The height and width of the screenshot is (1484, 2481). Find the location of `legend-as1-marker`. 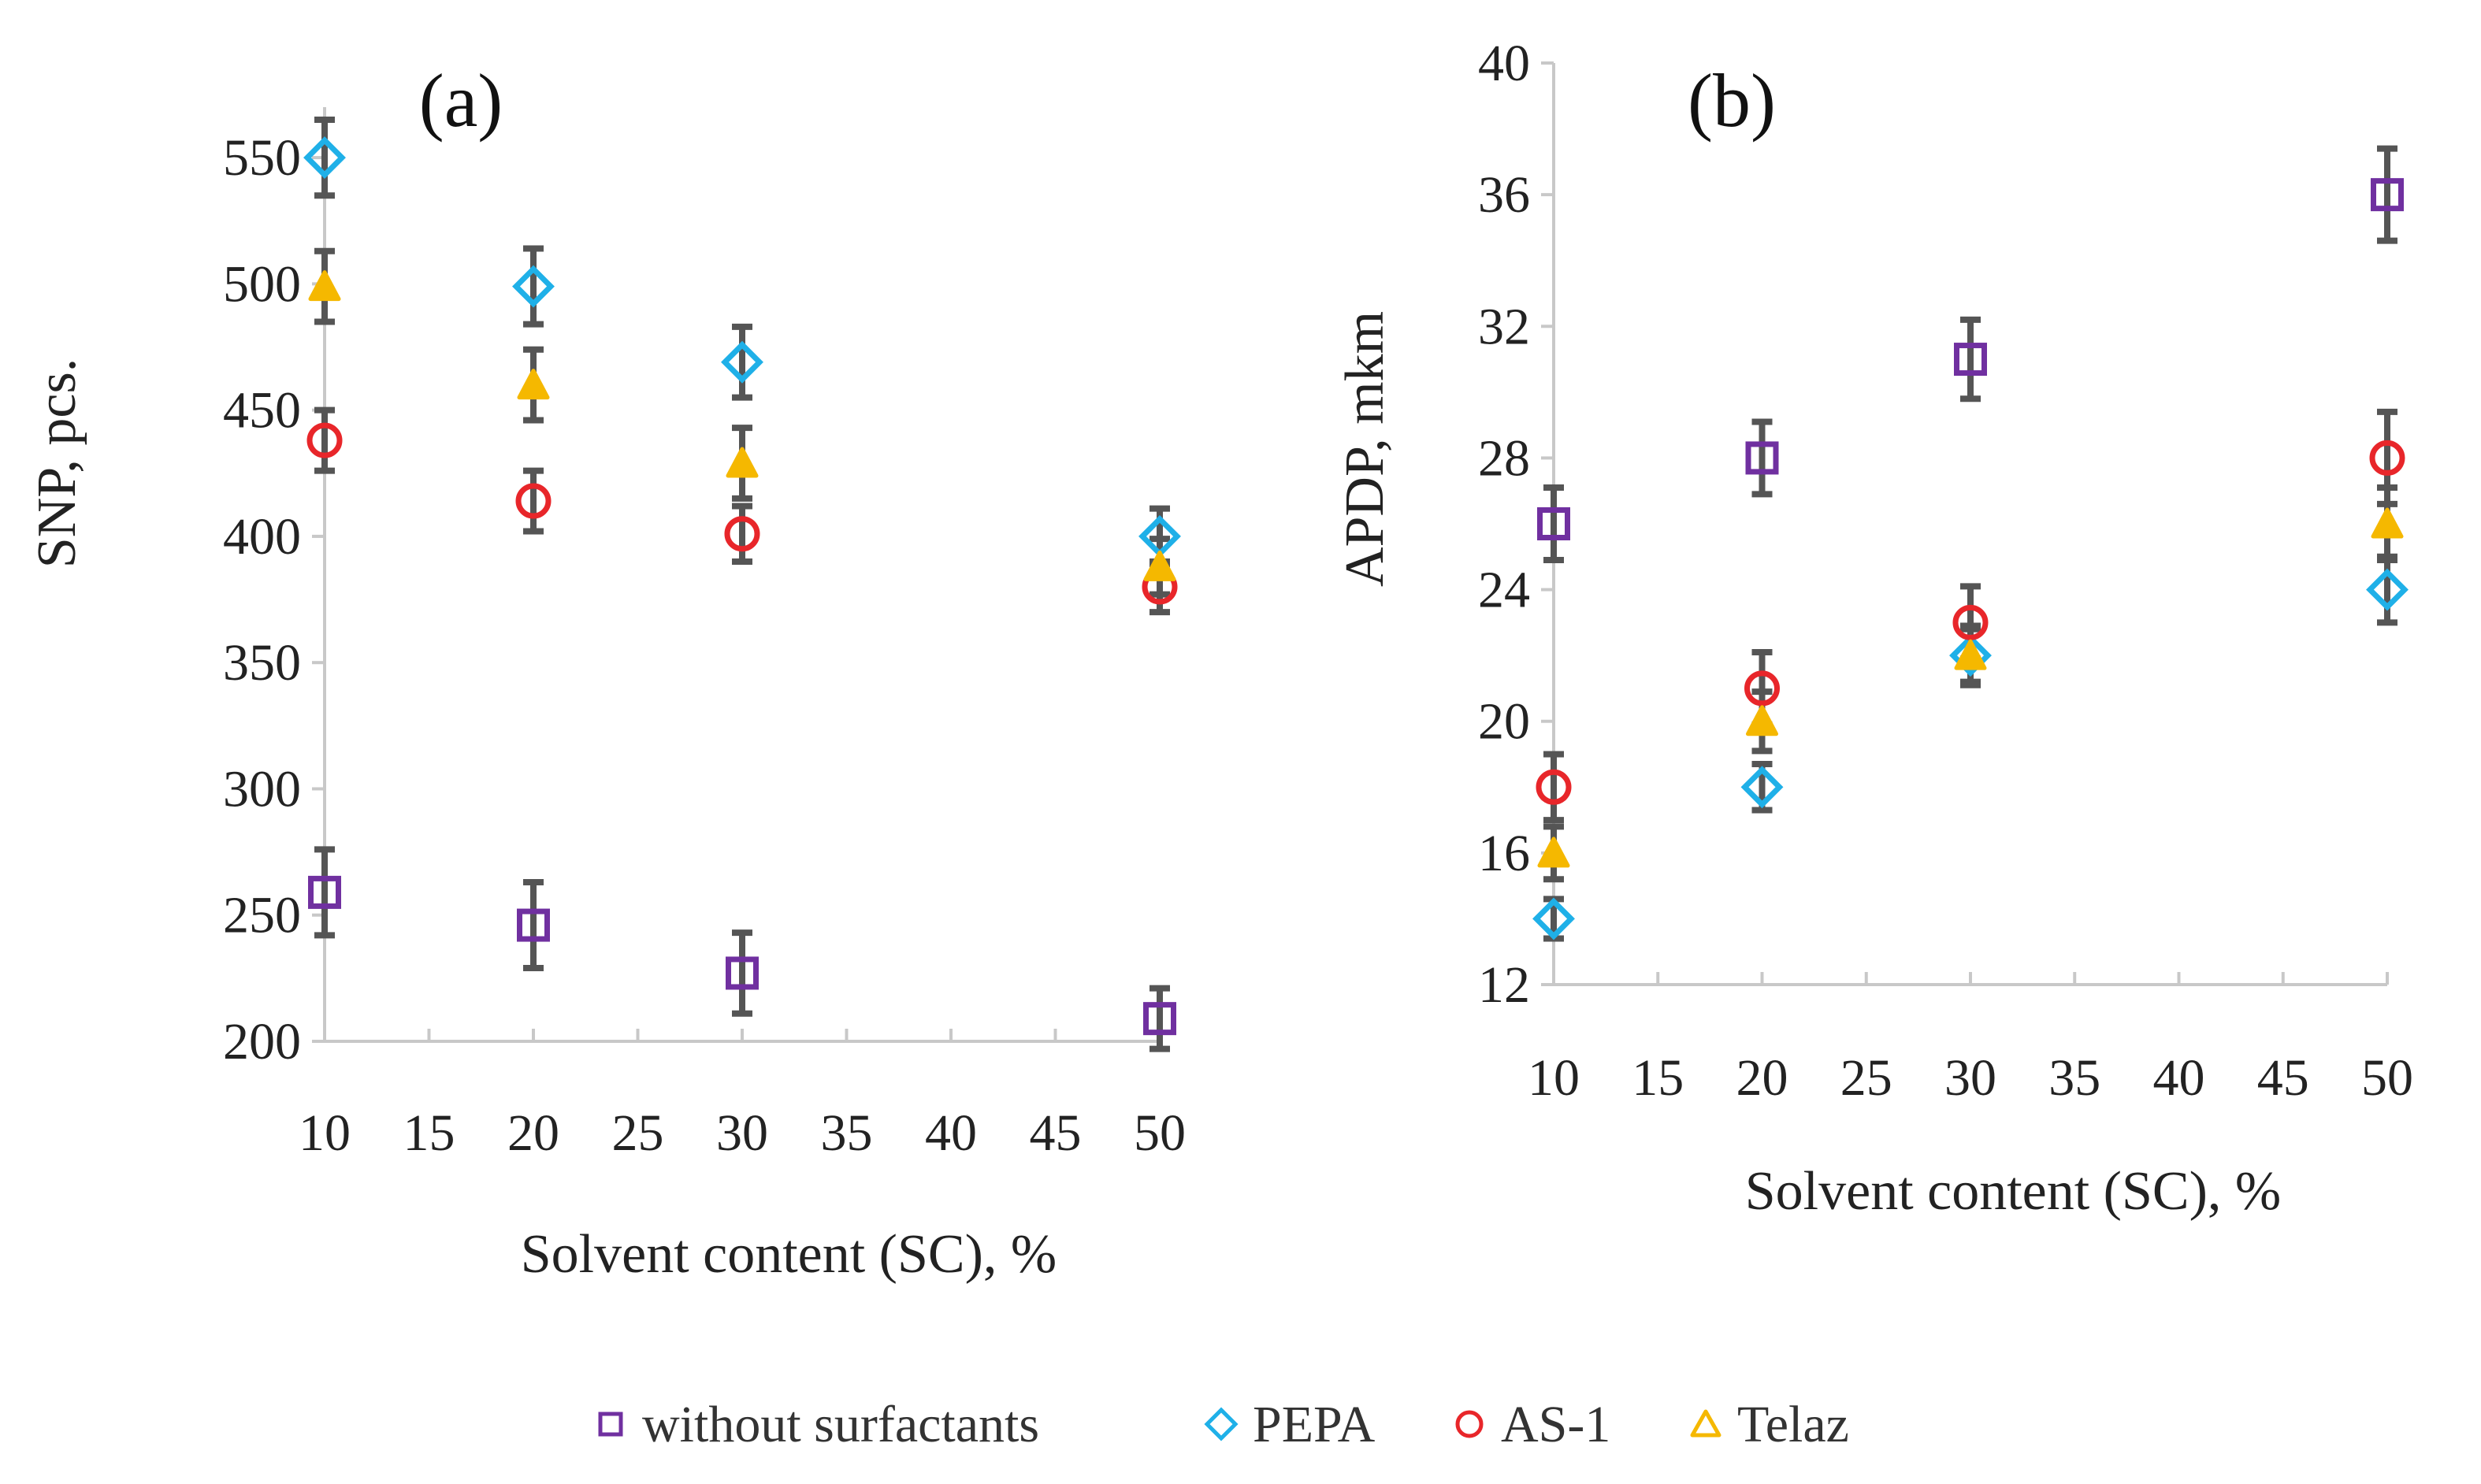

legend-as1-marker is located at coordinates (1469, 1424).